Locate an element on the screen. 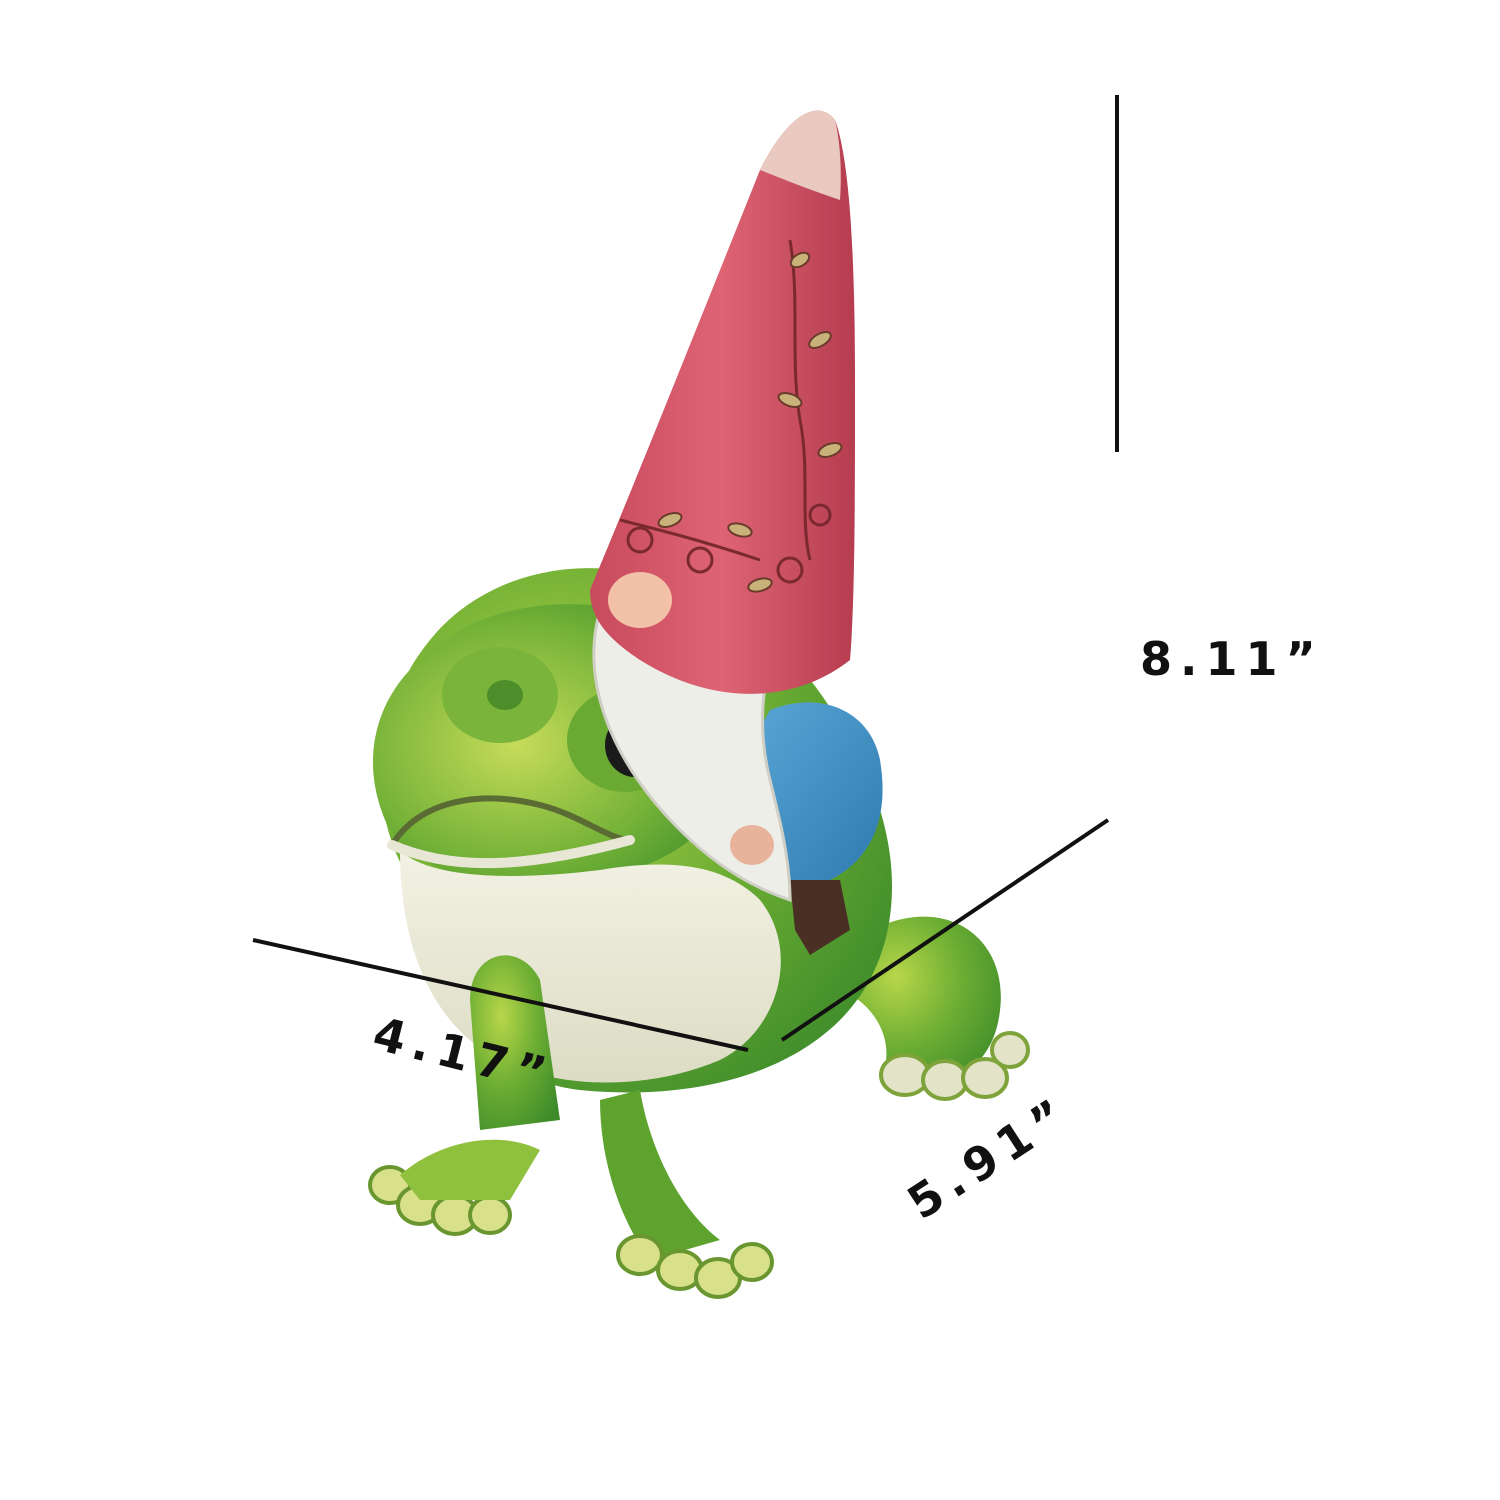 The image size is (1500, 1500). width-dimension-line is located at coordinates (500, 995).